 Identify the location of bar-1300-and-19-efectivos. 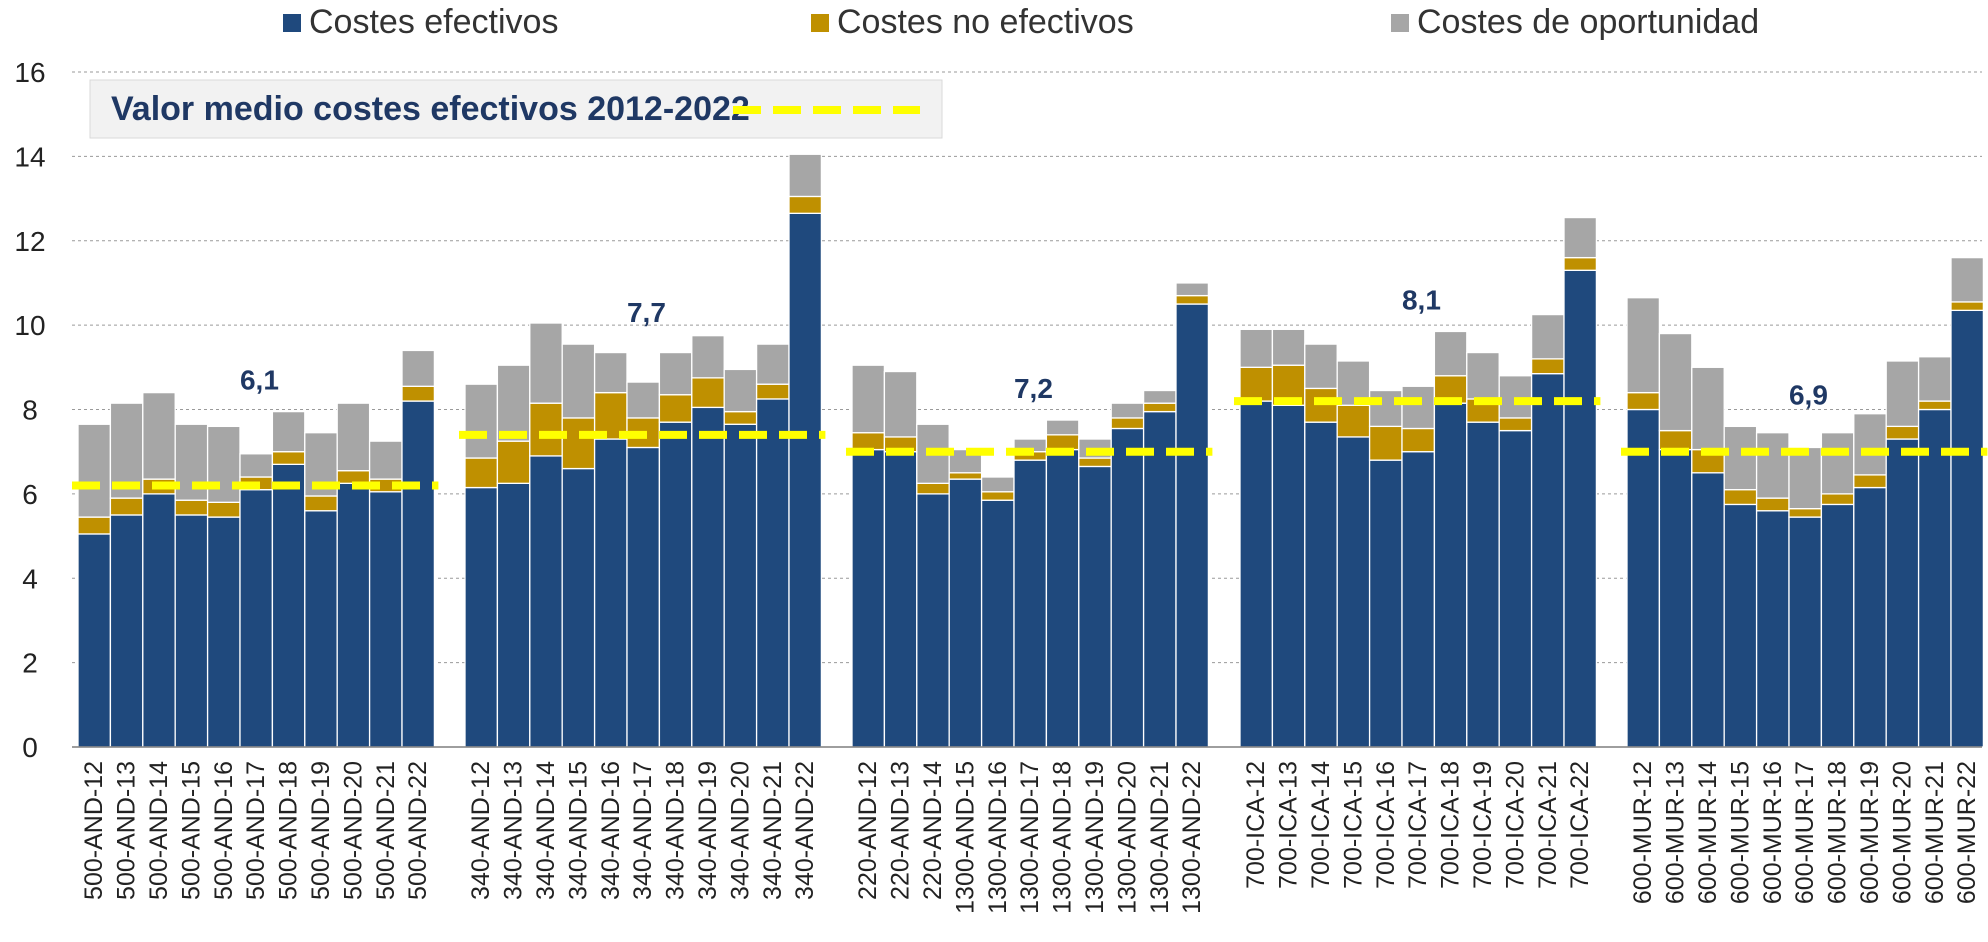
(1095, 606).